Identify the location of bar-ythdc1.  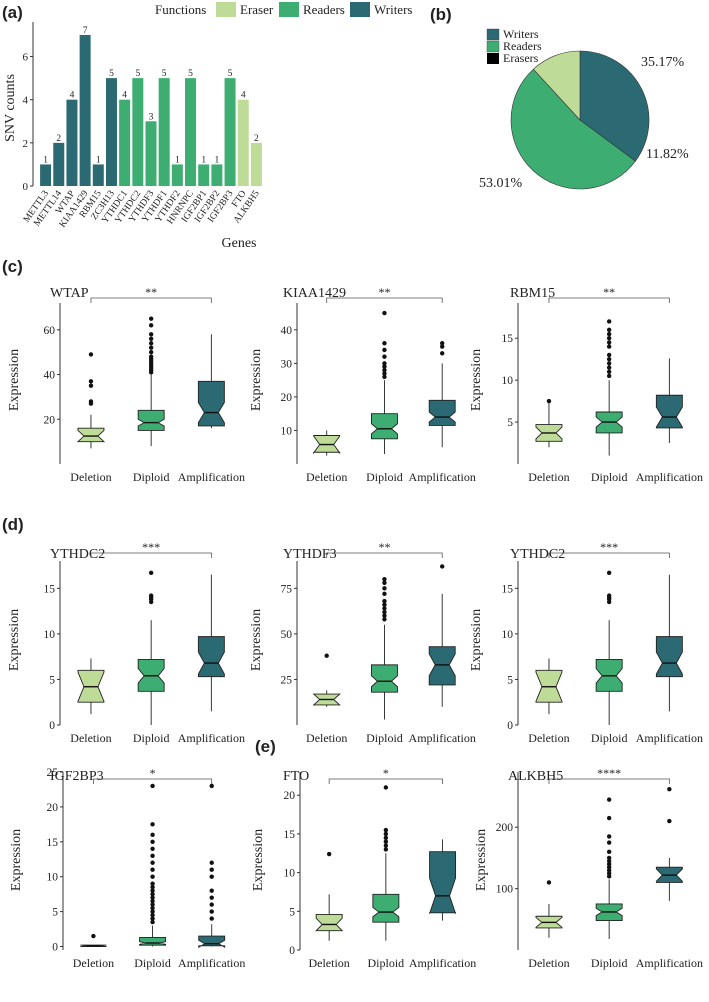
(125, 142).